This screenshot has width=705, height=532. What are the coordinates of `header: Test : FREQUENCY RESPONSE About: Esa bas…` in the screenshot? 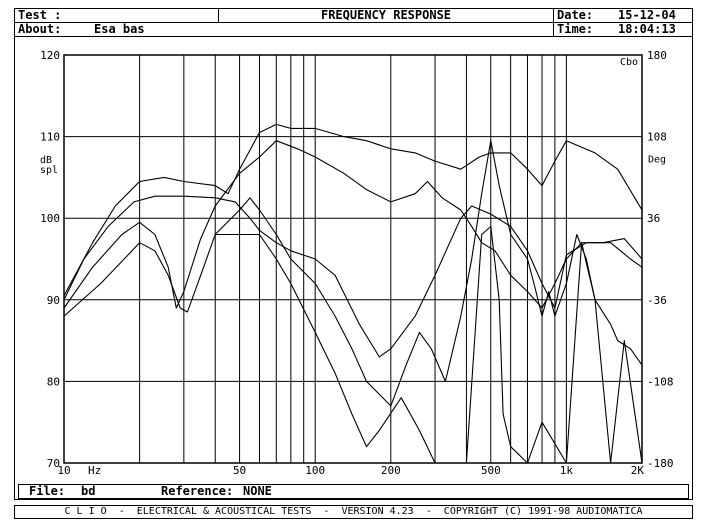 It's located at (353, 22).